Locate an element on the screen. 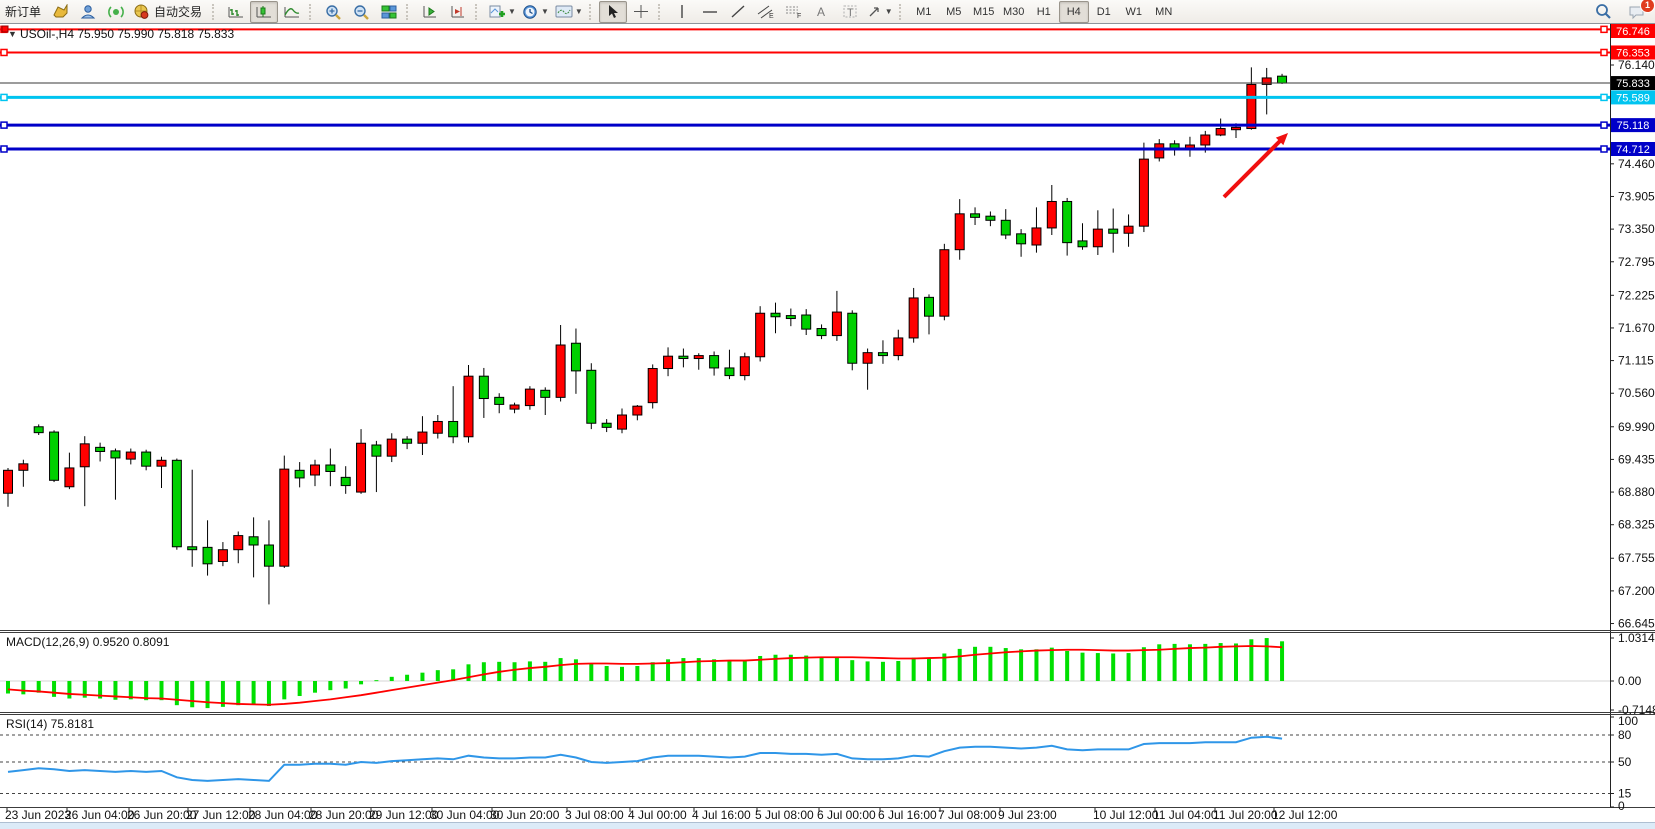 The width and height of the screenshot is (1655, 829). text-label-button: T is located at coordinates (850, 12).